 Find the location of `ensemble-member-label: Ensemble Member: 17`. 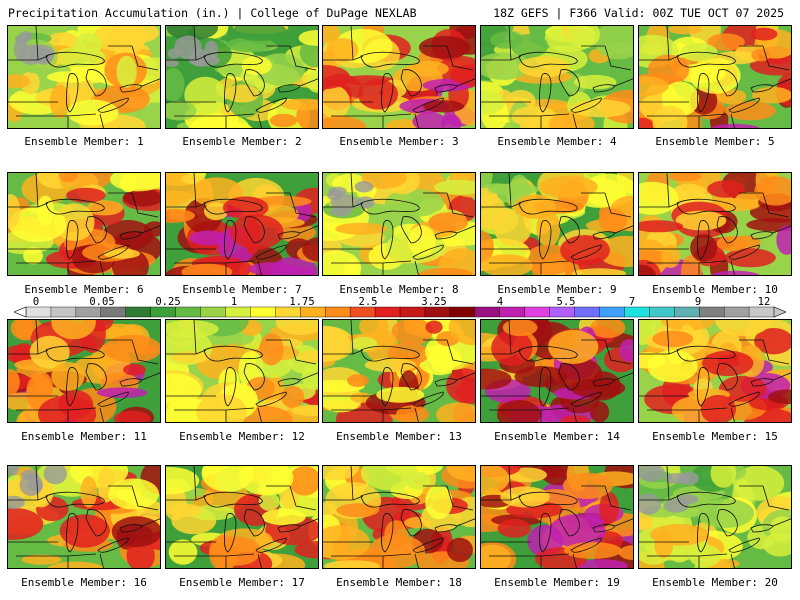

ensemble-member-label: Ensemble Member: 17 is located at coordinates (242, 582).